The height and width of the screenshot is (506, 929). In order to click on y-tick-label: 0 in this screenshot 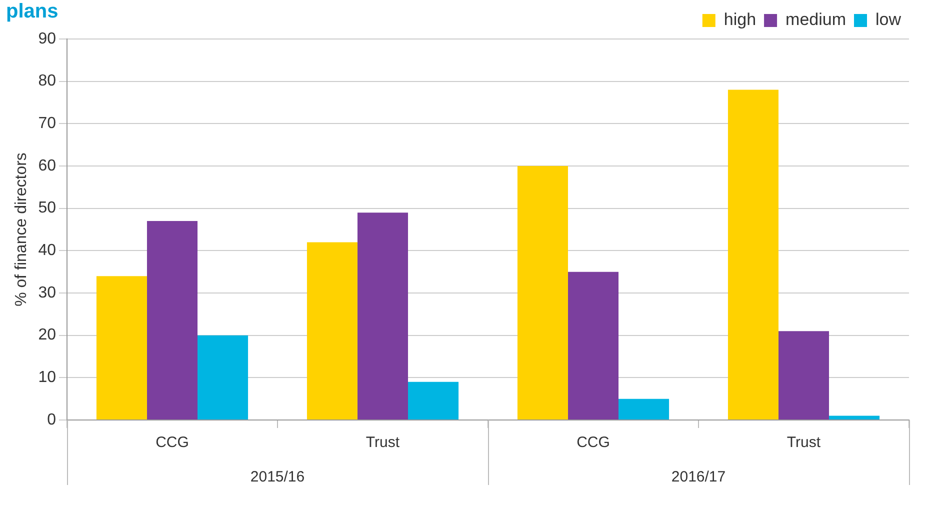, I will do `click(51, 419)`.